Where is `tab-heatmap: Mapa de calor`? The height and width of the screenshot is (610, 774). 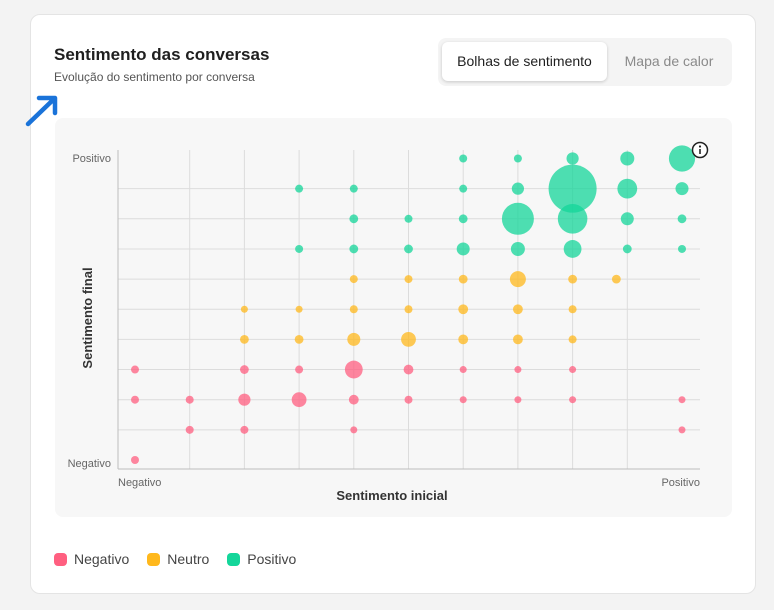 tab-heatmap: Mapa de calor is located at coordinates (669, 61).